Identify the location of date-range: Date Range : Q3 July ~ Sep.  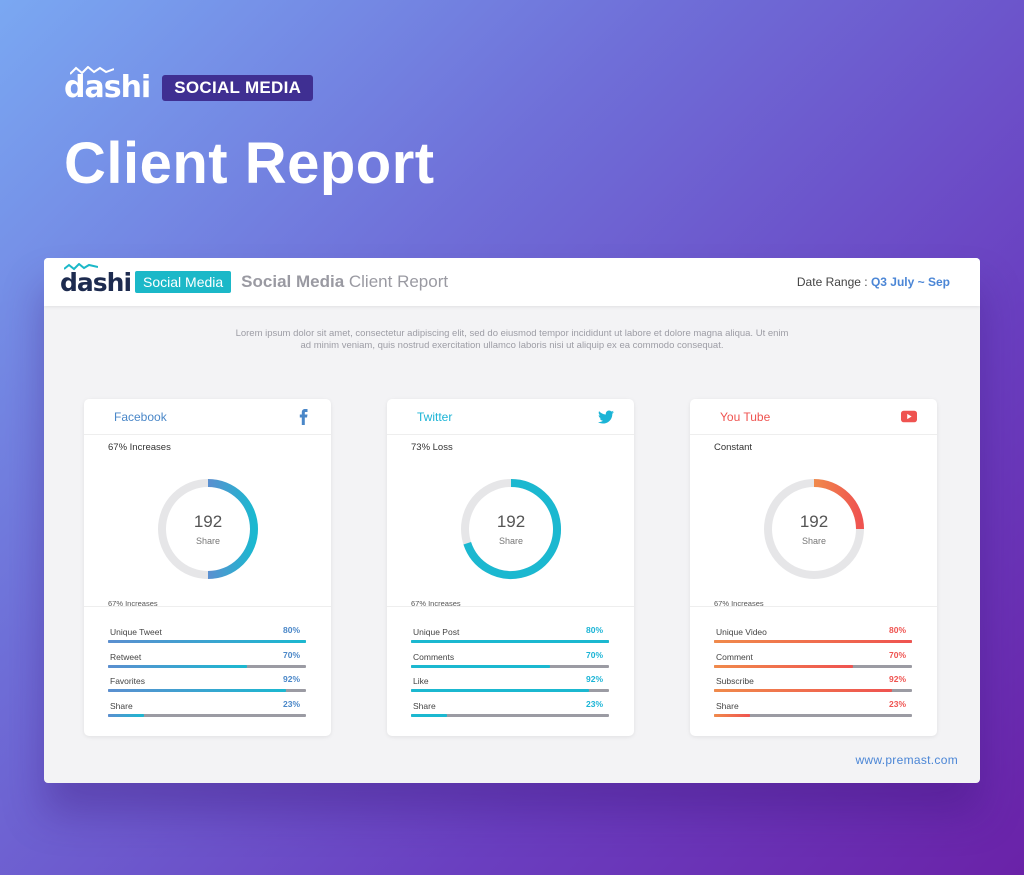
(873, 282).